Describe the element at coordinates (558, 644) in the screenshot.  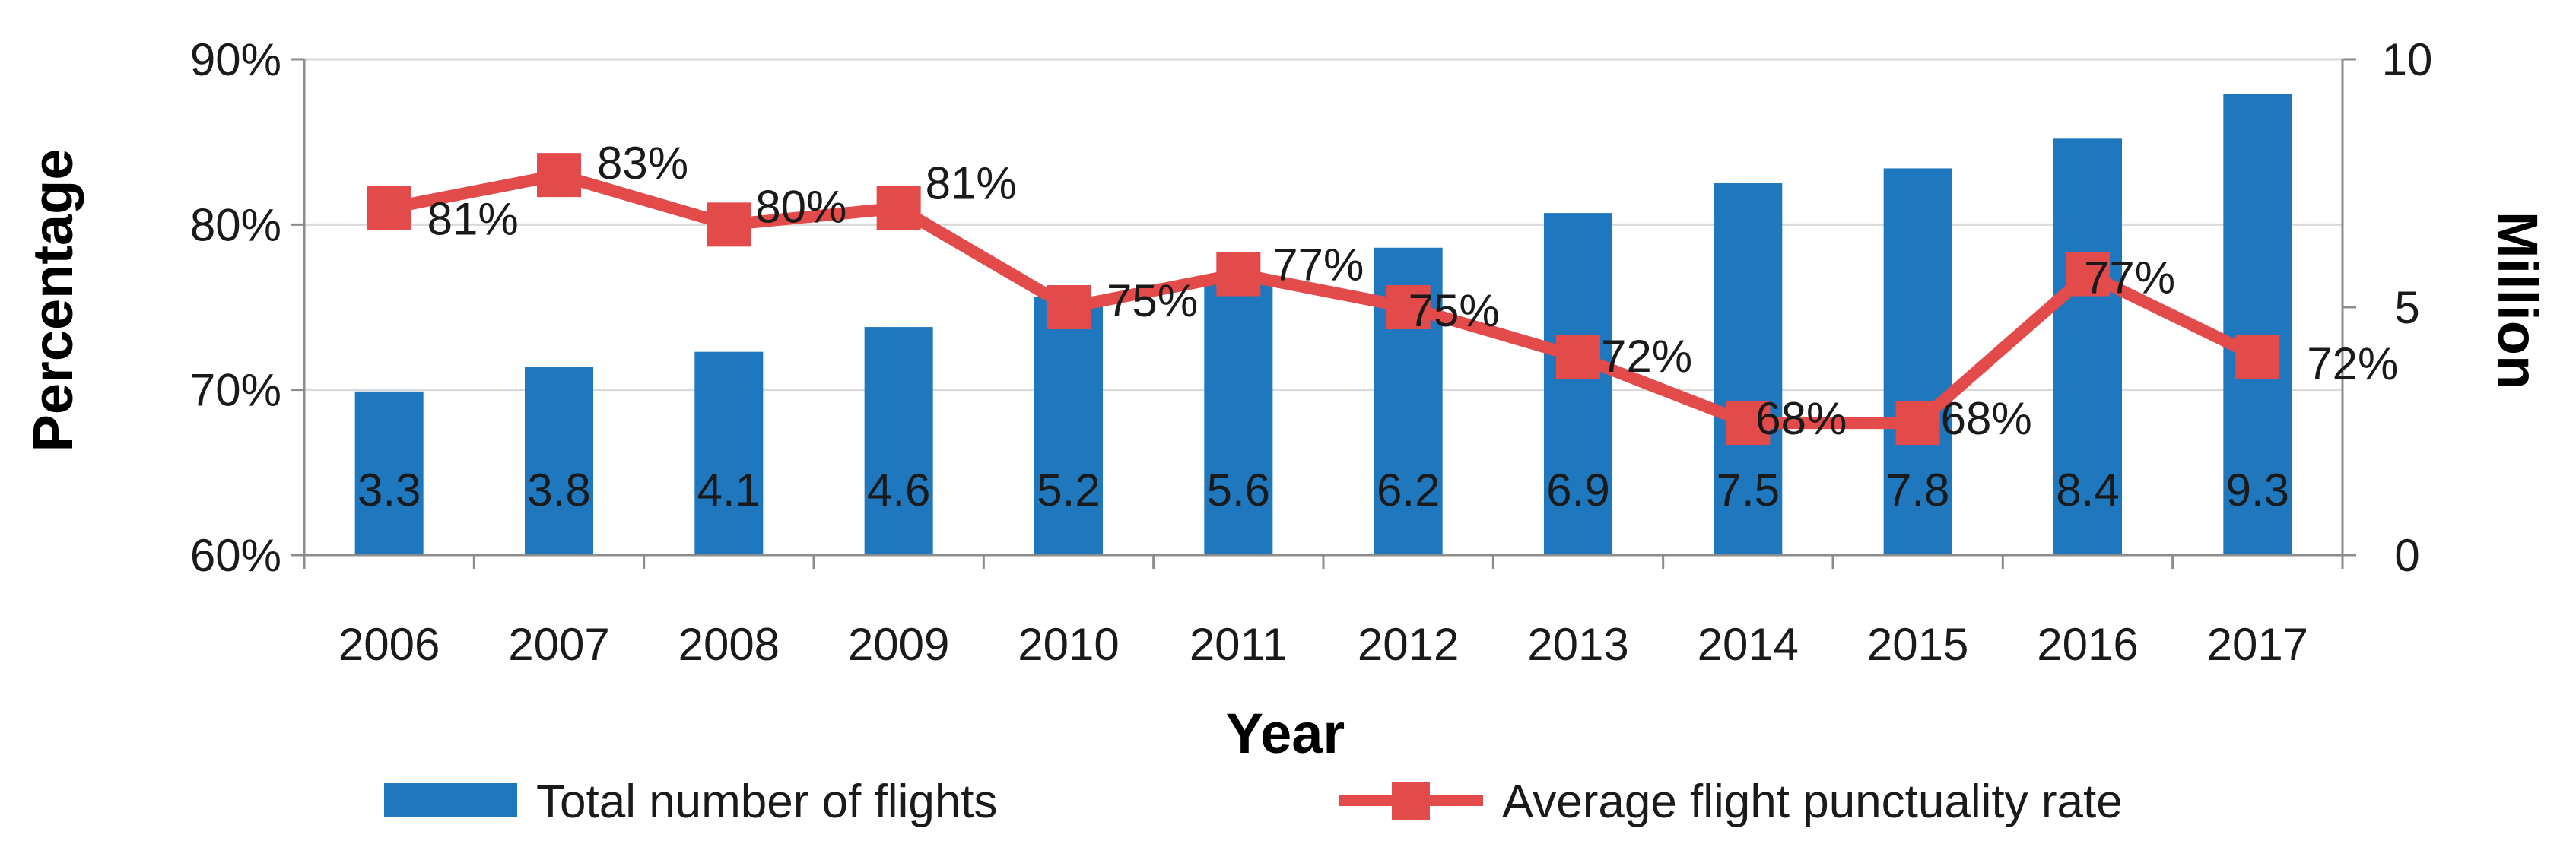
I see `x-tick-label: 2007` at that location.